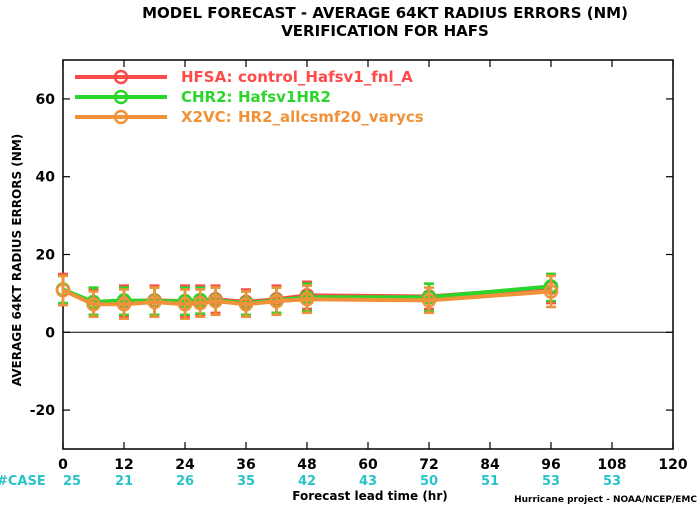 Image resolution: width=700 pixels, height=506 pixels. Describe the element at coordinates (428, 465) in the screenshot. I see `x-tick-label: 72` at that location.